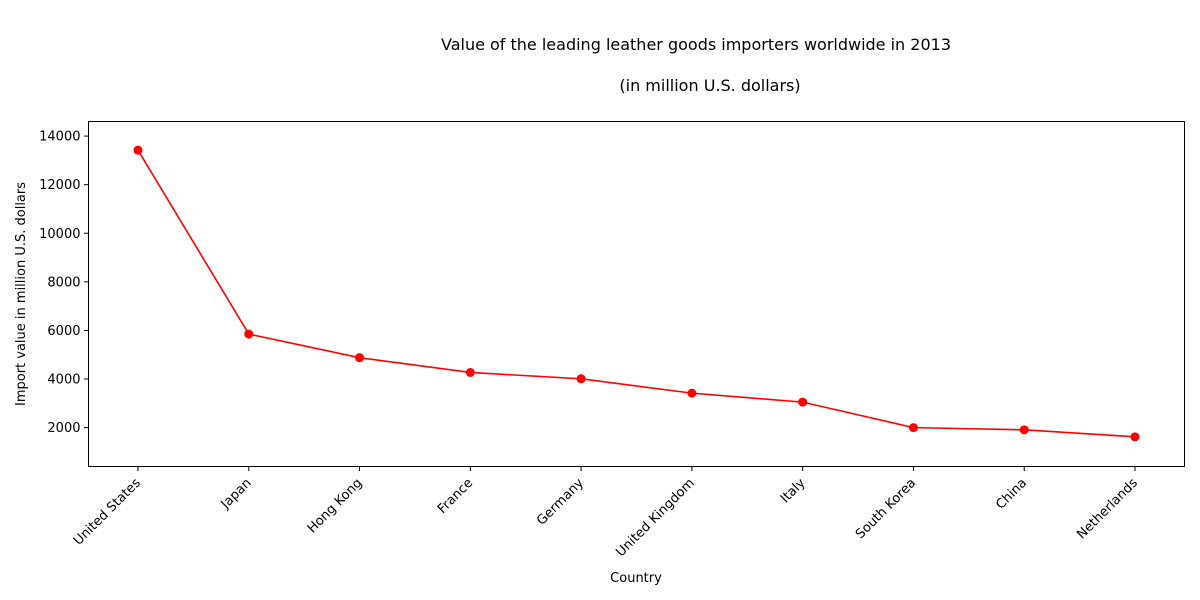 Image resolution: width=1200 pixels, height=600 pixels. I want to click on y-tick-label: 14000, so click(59, 137).